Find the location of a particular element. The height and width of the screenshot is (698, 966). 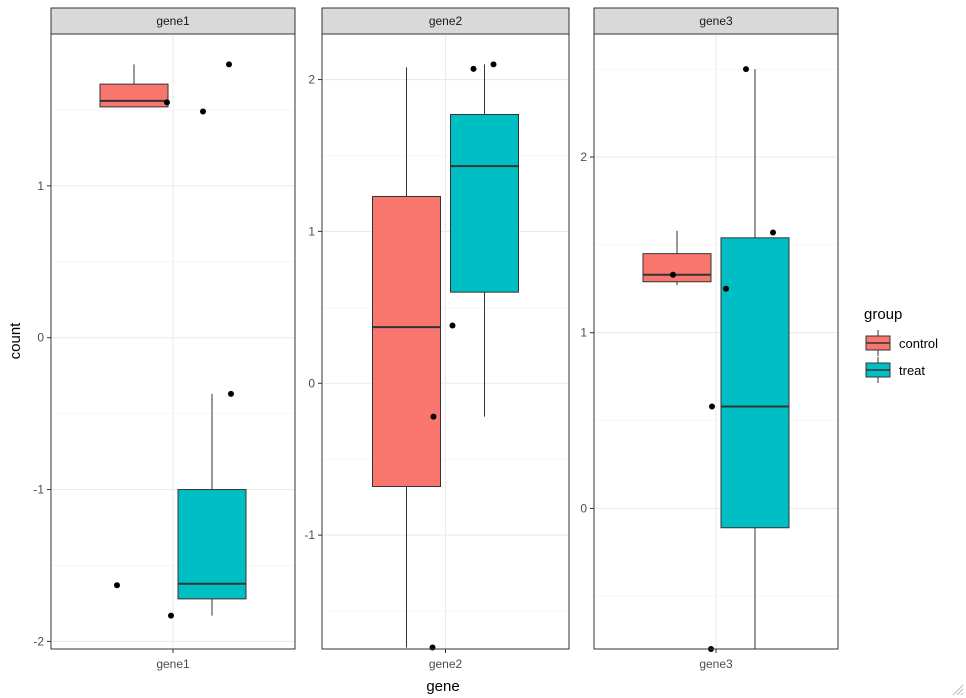

legend-label: control is located at coordinates (918, 343).